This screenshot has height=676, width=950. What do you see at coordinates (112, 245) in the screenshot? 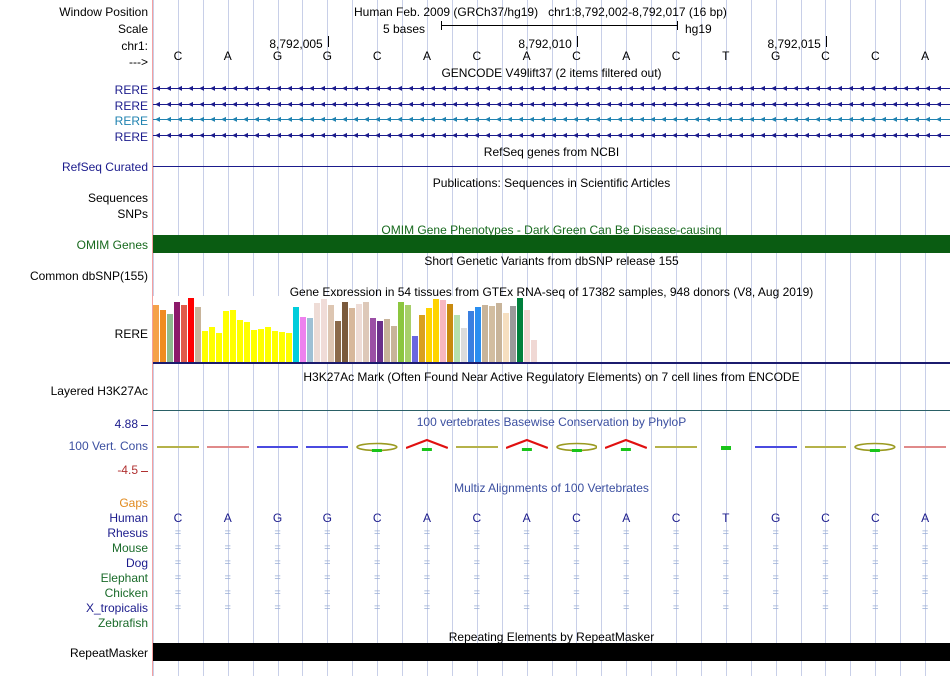
I see `omim-genes-label: OMIM Genes` at bounding box center [112, 245].